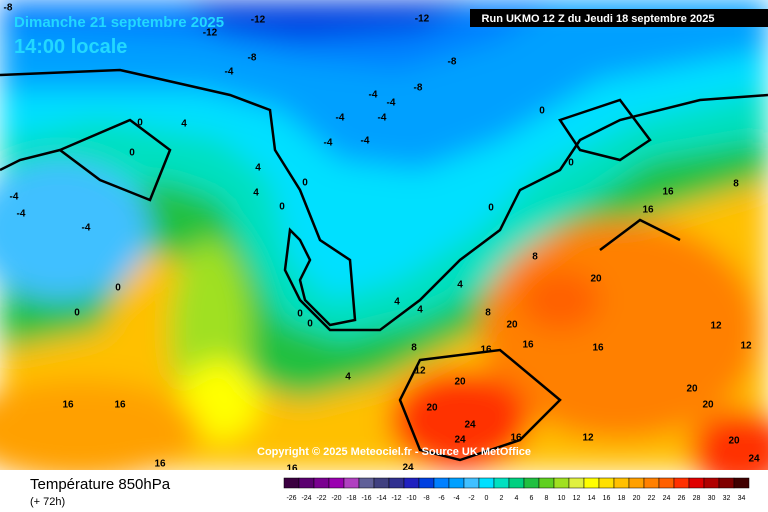 This screenshot has height=512, width=768. What do you see at coordinates (47, 502) in the screenshot?
I see `footer-lead: (+ 72h)` at bounding box center [47, 502].